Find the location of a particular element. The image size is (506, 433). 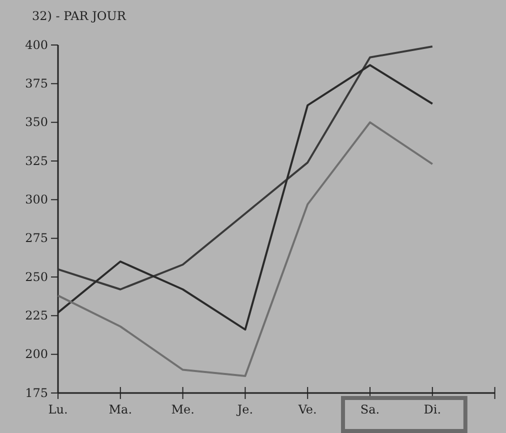

x-tick-label: Ma. is located at coordinates (120, 409).